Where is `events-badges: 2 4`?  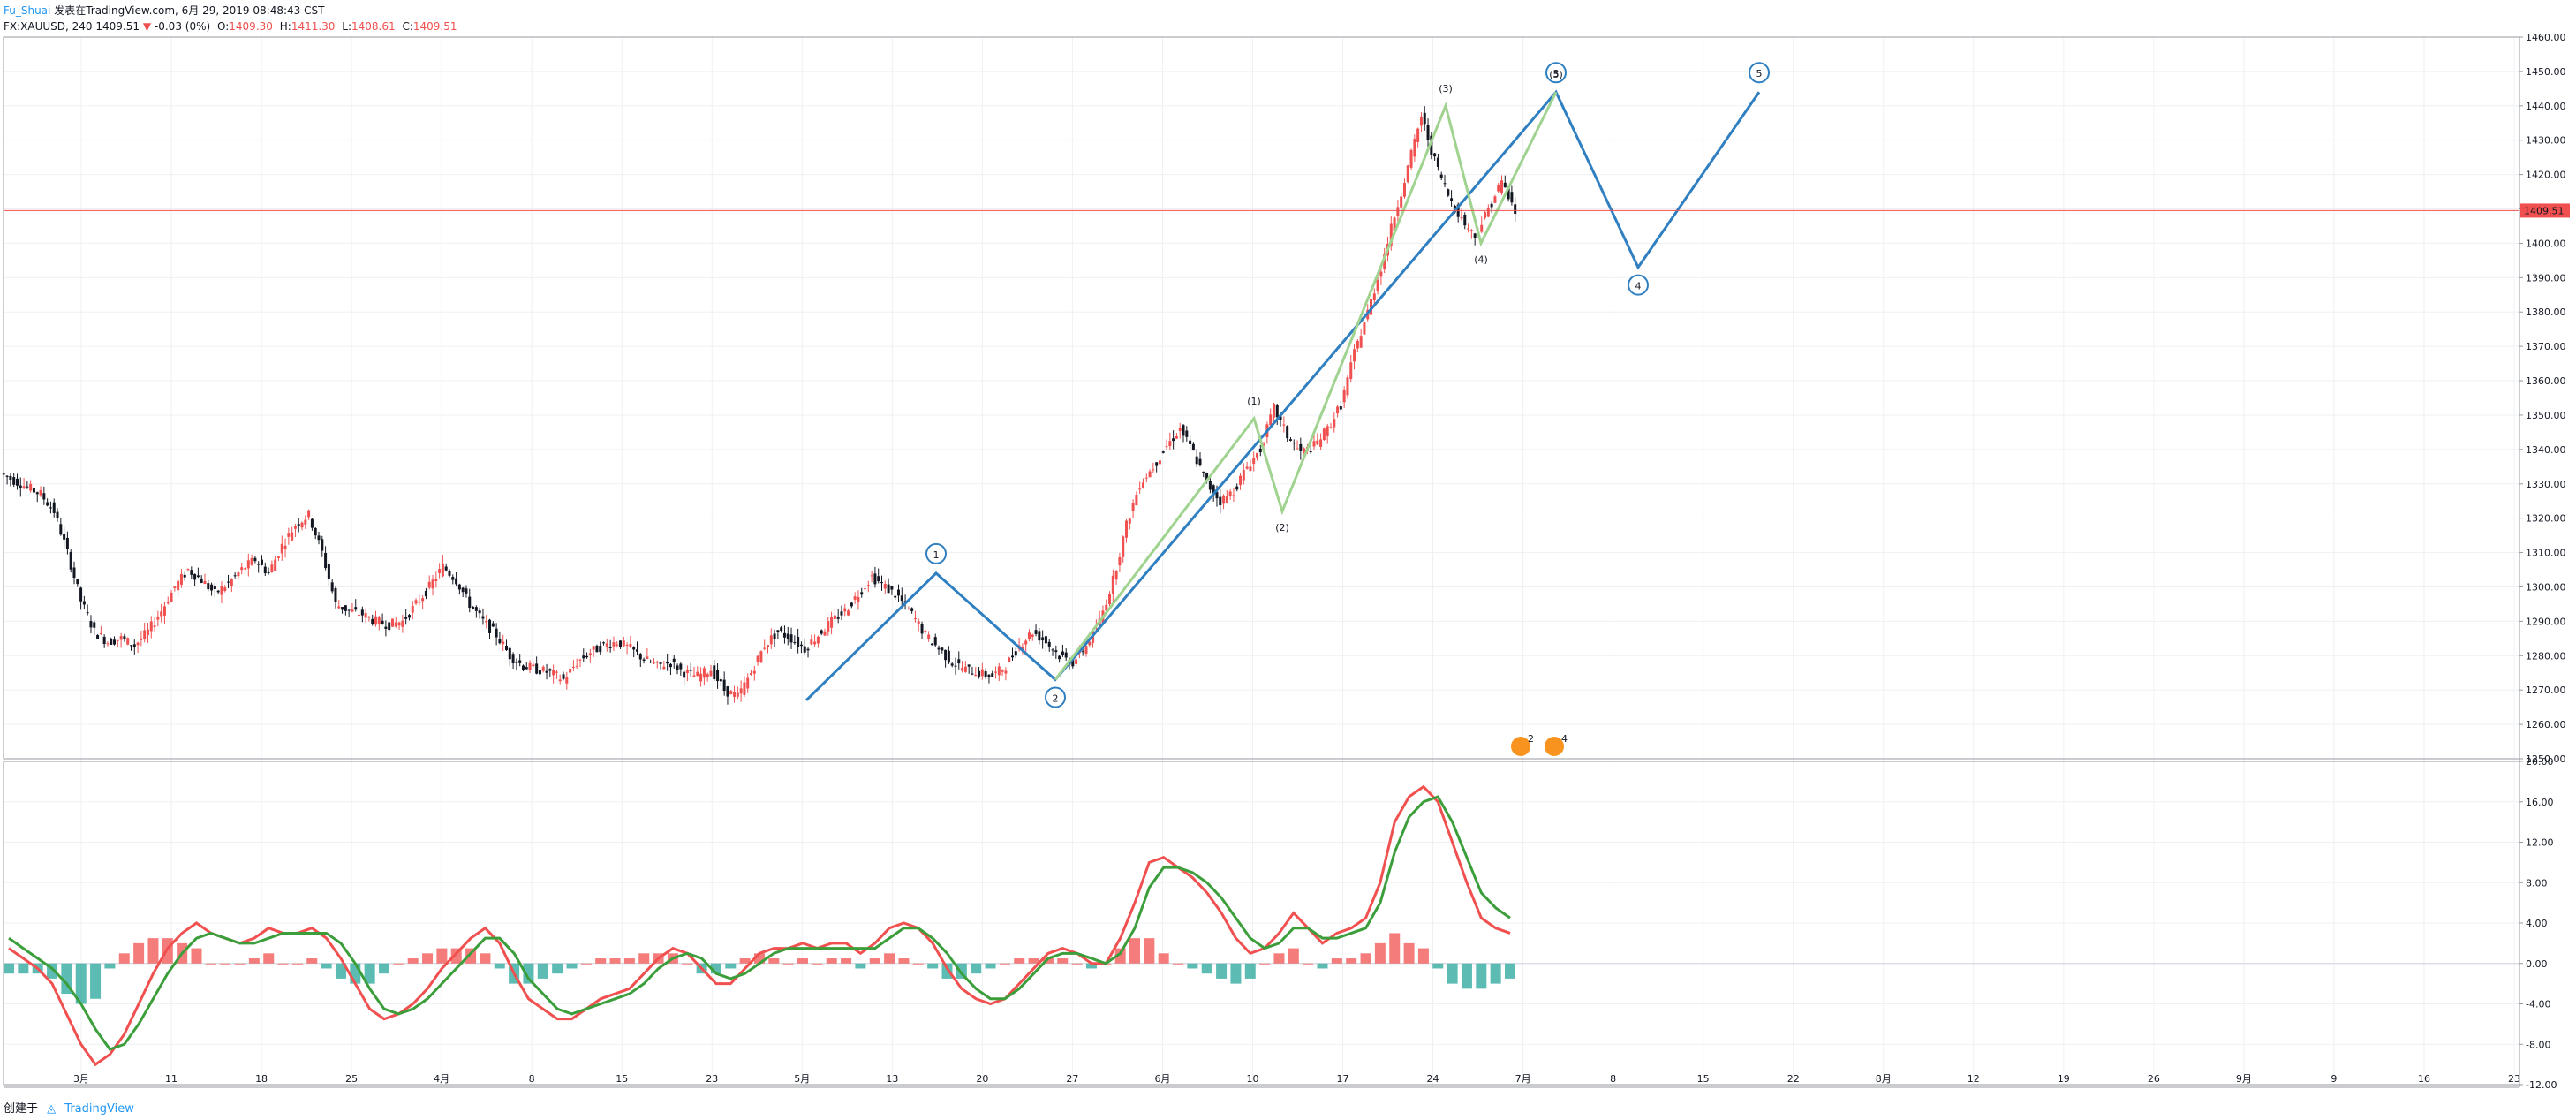
events-badges: 2 4 is located at coordinates (1539, 744).